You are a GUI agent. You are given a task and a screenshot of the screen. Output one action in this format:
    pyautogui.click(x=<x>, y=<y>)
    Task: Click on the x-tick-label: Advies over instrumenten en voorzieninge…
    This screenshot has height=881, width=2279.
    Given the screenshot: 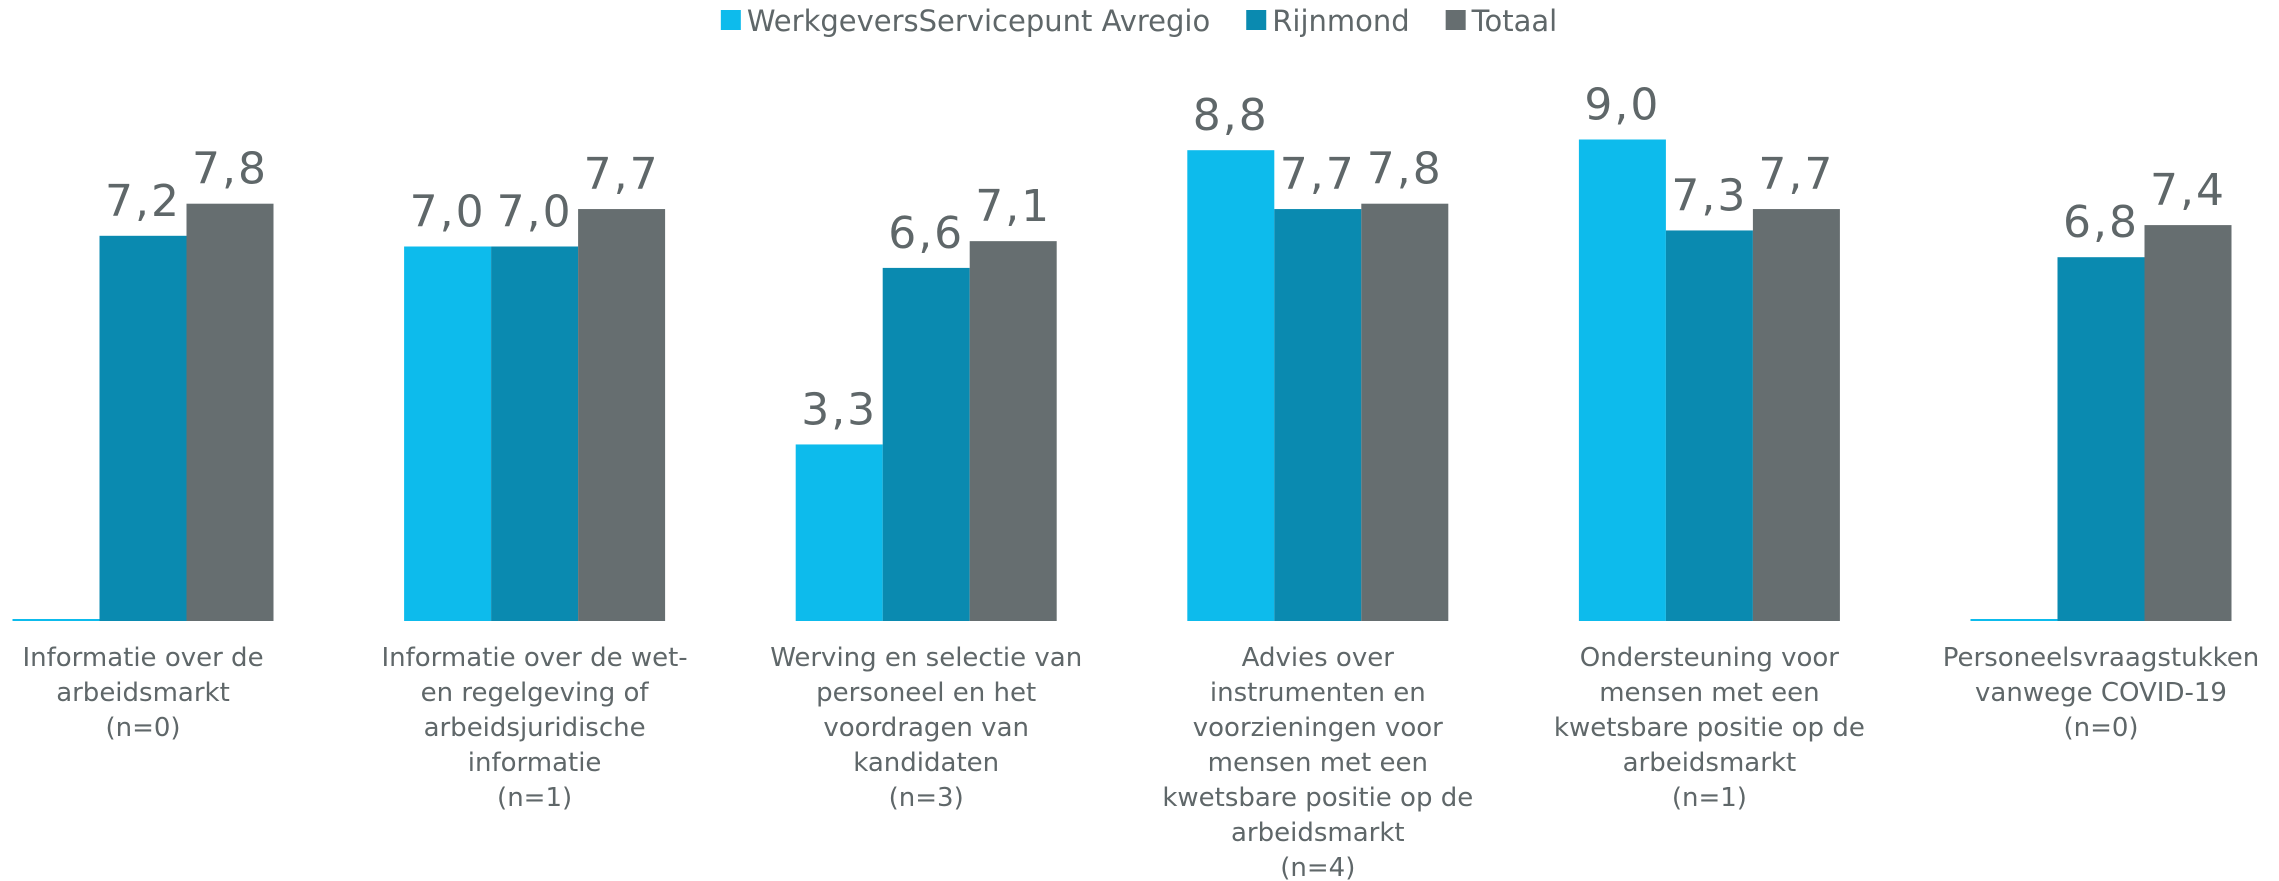 What is the action you would take?
    pyautogui.click(x=1318, y=762)
    